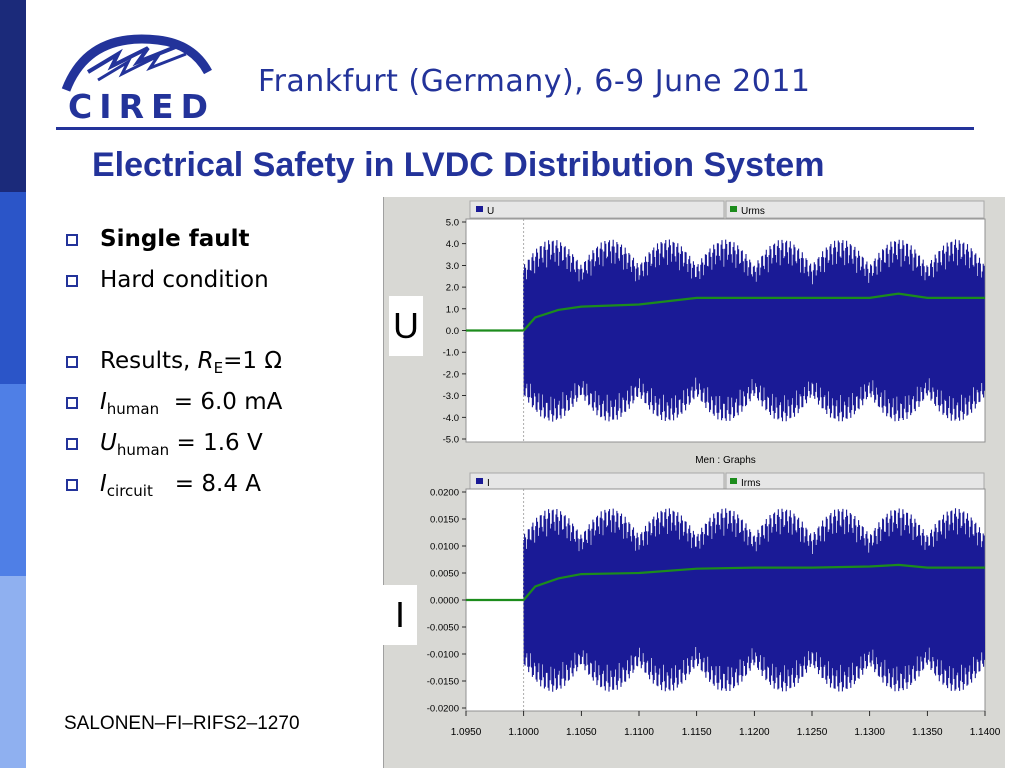 Image resolution: width=1024 pixels, height=768 pixels. Describe the element at coordinates (639, 732) in the screenshot. I see `x-tick-label: 1.1100` at that location.